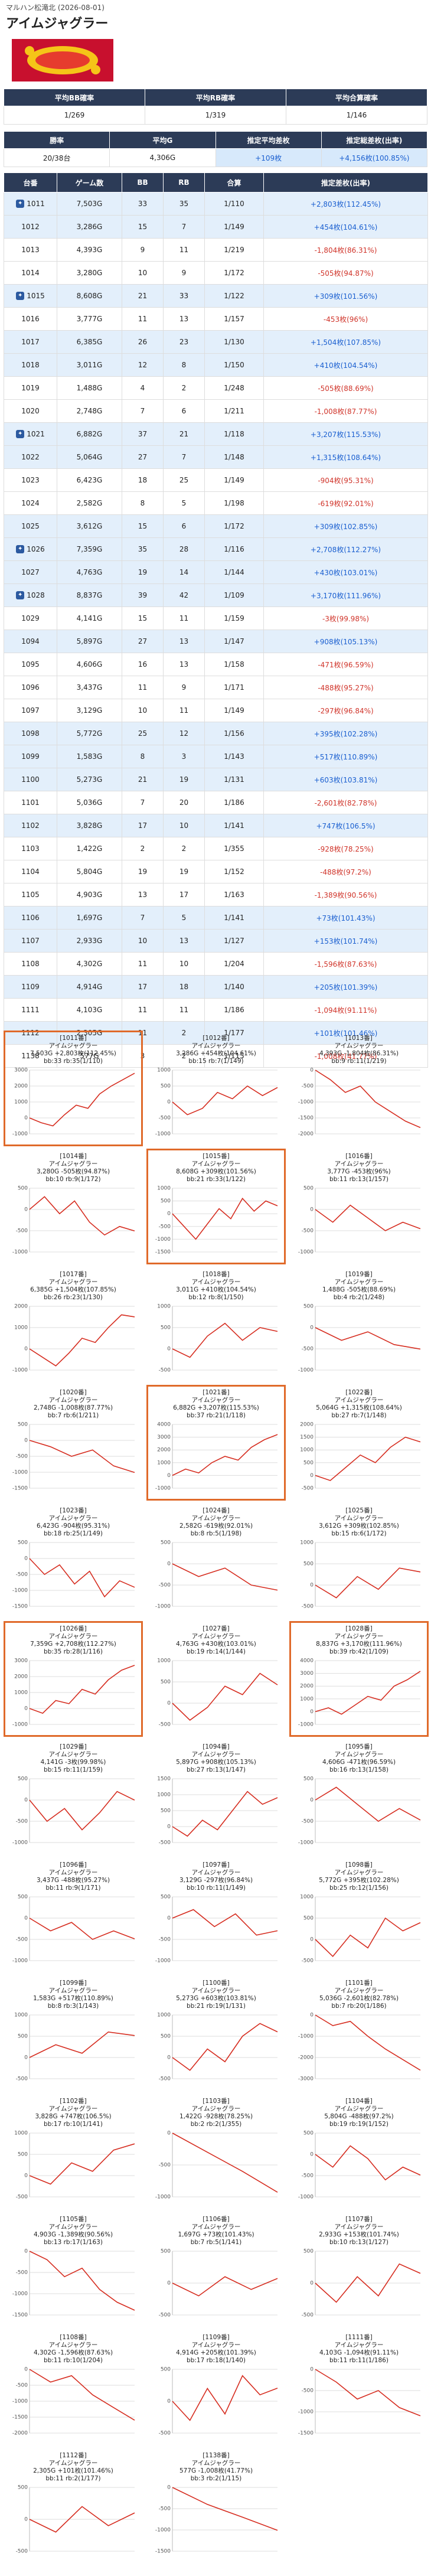  What do you see at coordinates (143, 825) in the screenshot?
I see `cell-text: 17` at bounding box center [143, 825].